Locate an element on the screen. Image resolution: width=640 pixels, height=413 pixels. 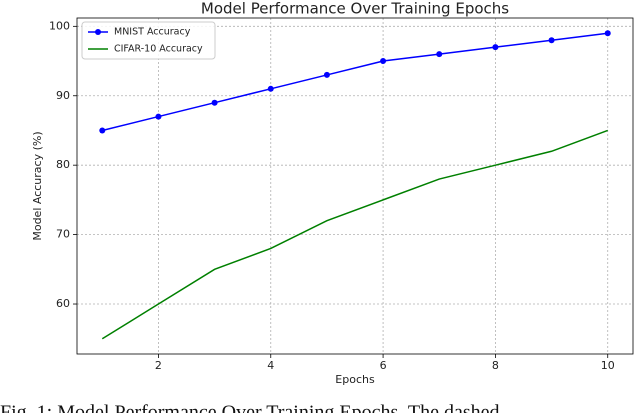
x-tick-label: 10 is located at coordinates (608, 365).